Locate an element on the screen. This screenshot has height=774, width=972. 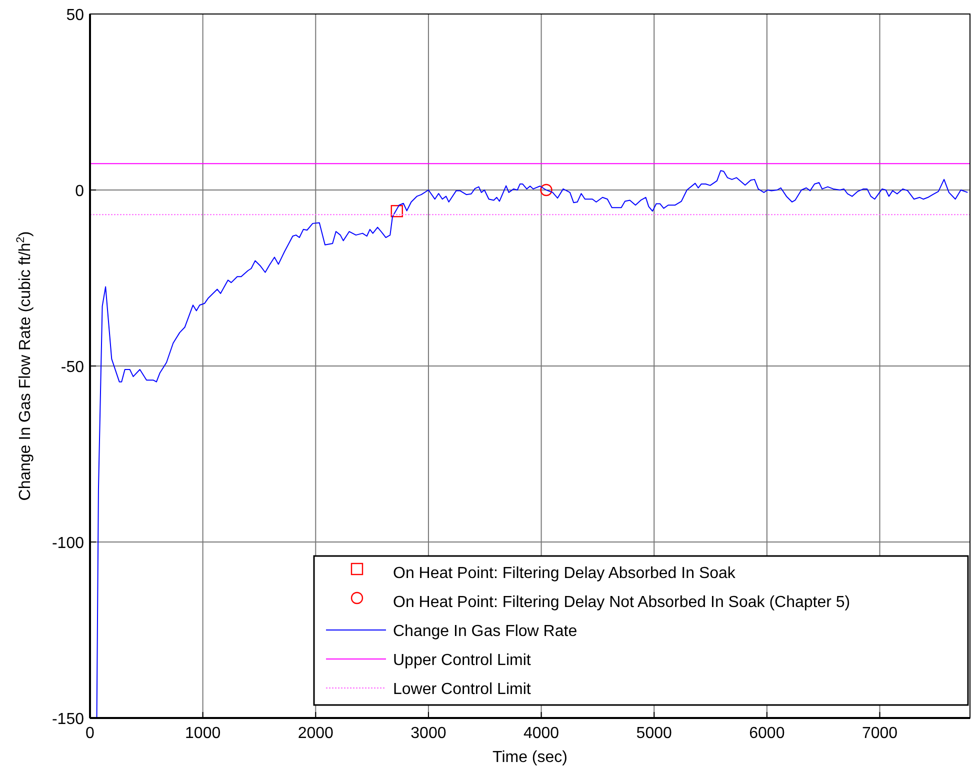
x-tick-label: 7000 is located at coordinates (880, 733).